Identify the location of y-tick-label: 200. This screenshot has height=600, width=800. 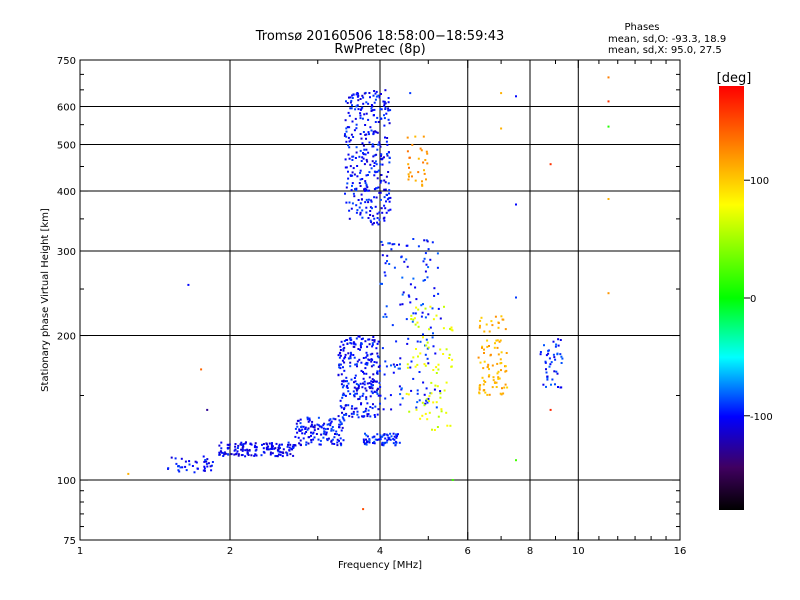
(66, 337).